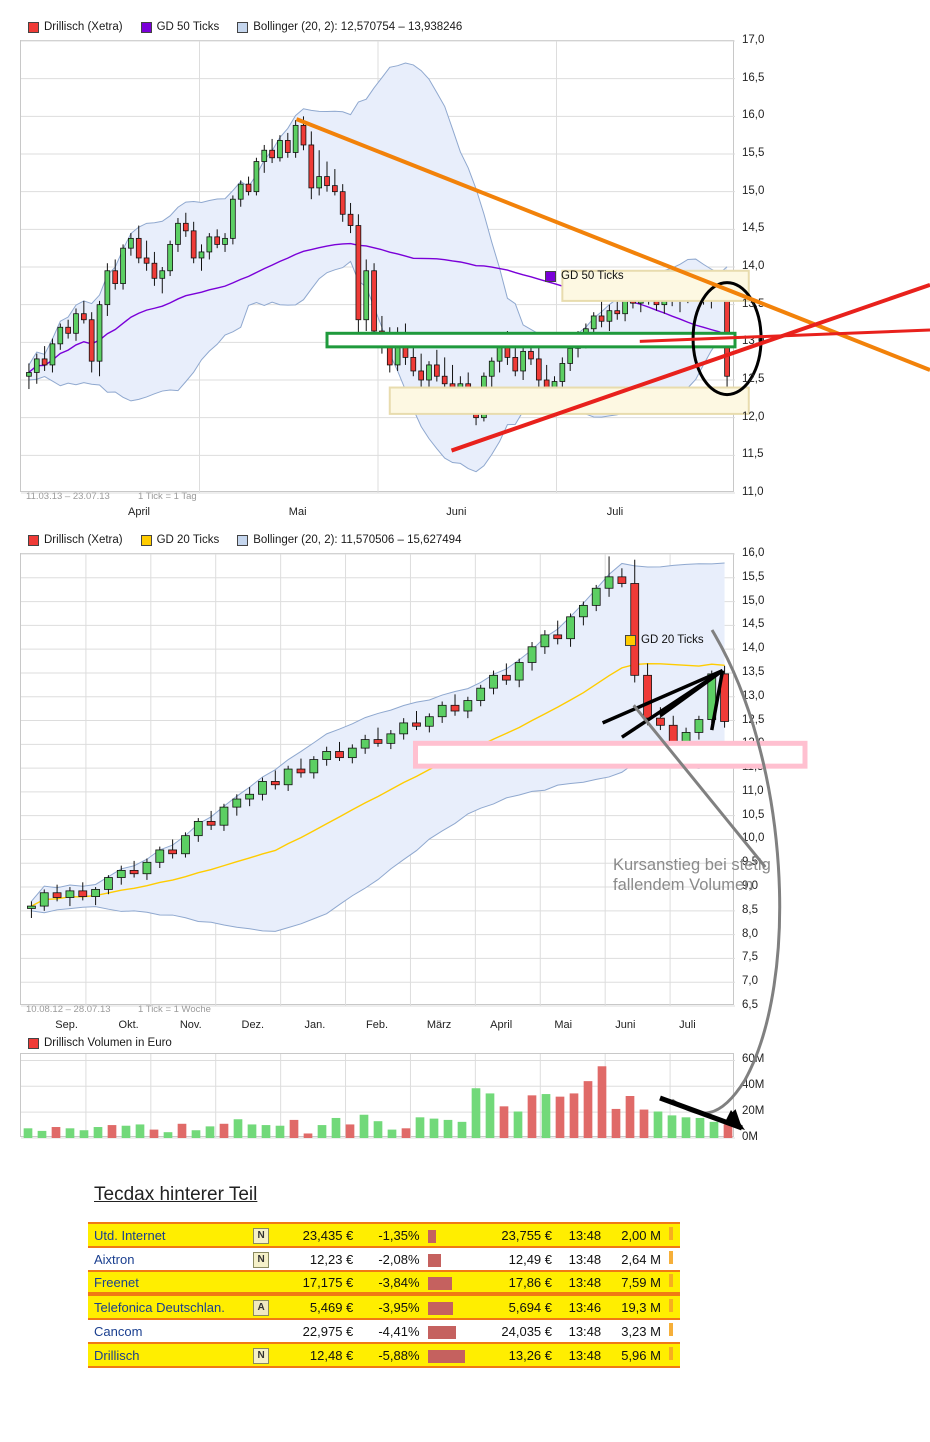  I want to click on volume-chart-svg, so click(378, 1096).